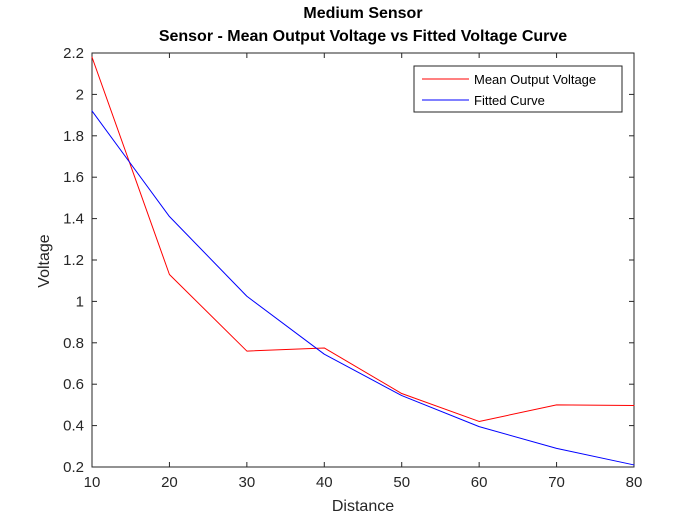 The height and width of the screenshot is (525, 700). What do you see at coordinates (518, 89) in the screenshot?
I see `legend-box` at bounding box center [518, 89].